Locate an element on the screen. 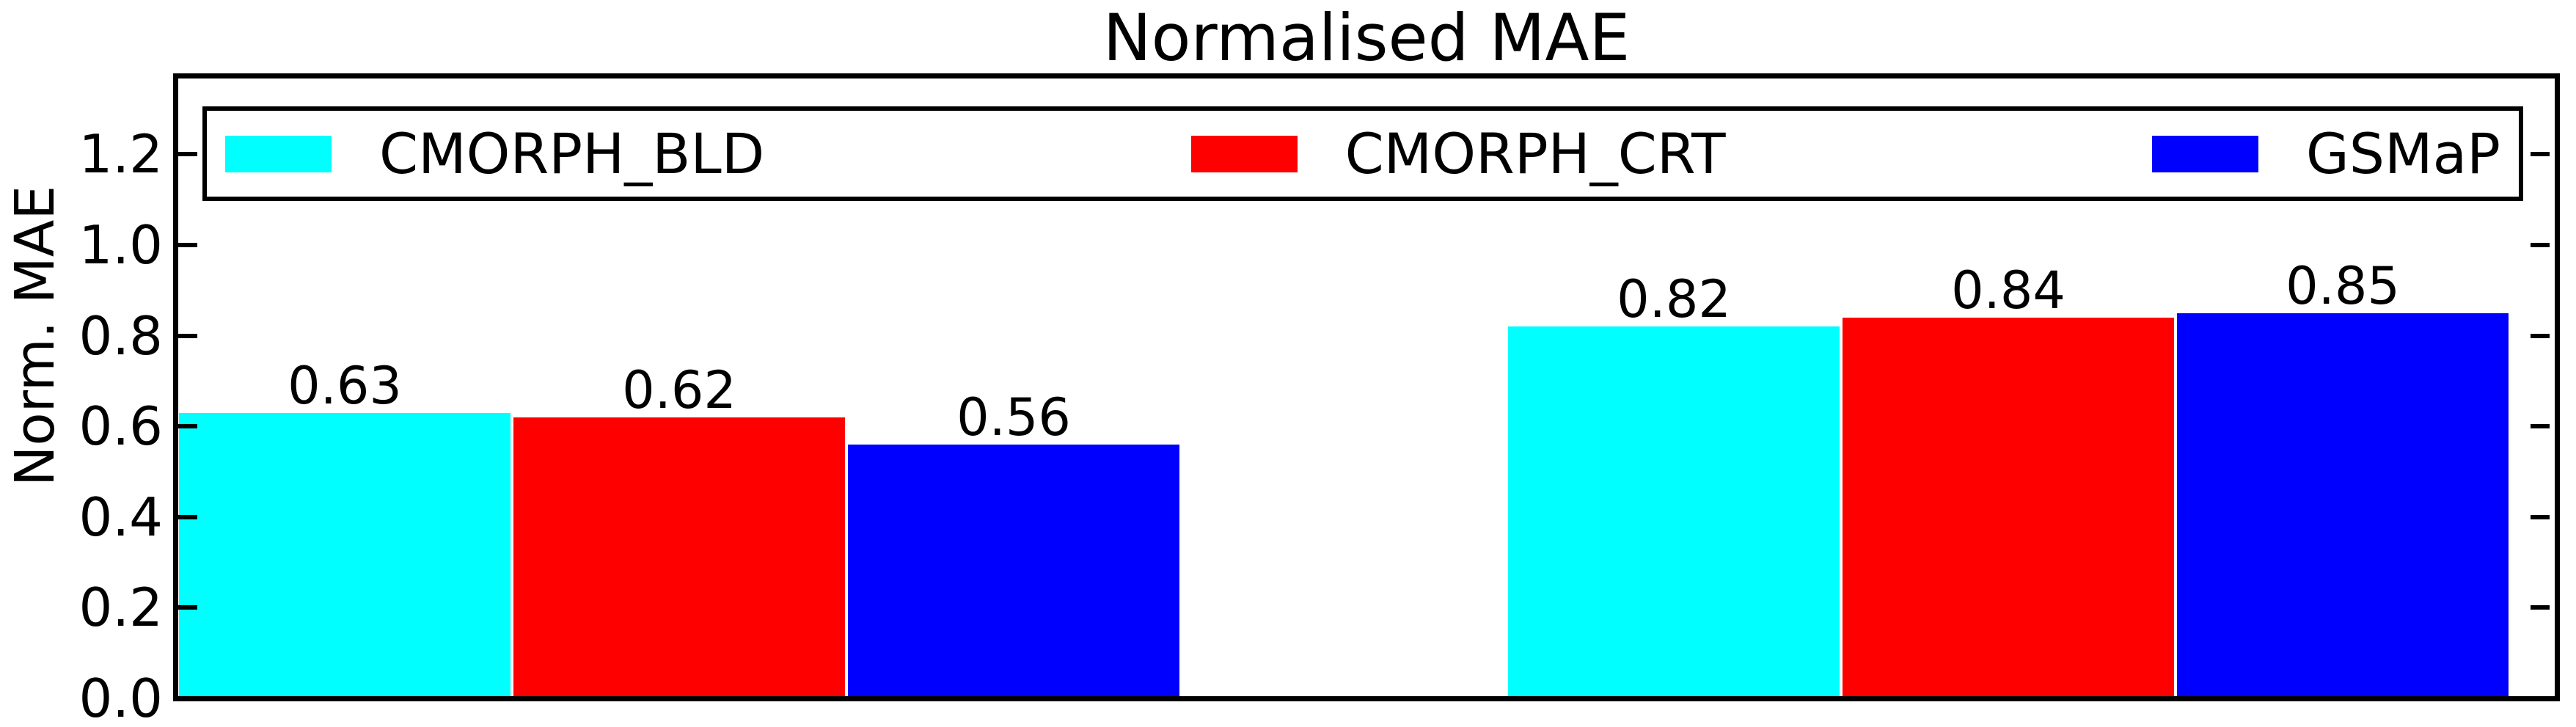  y-tick-label-0.0: 0.0 is located at coordinates (121, 697).